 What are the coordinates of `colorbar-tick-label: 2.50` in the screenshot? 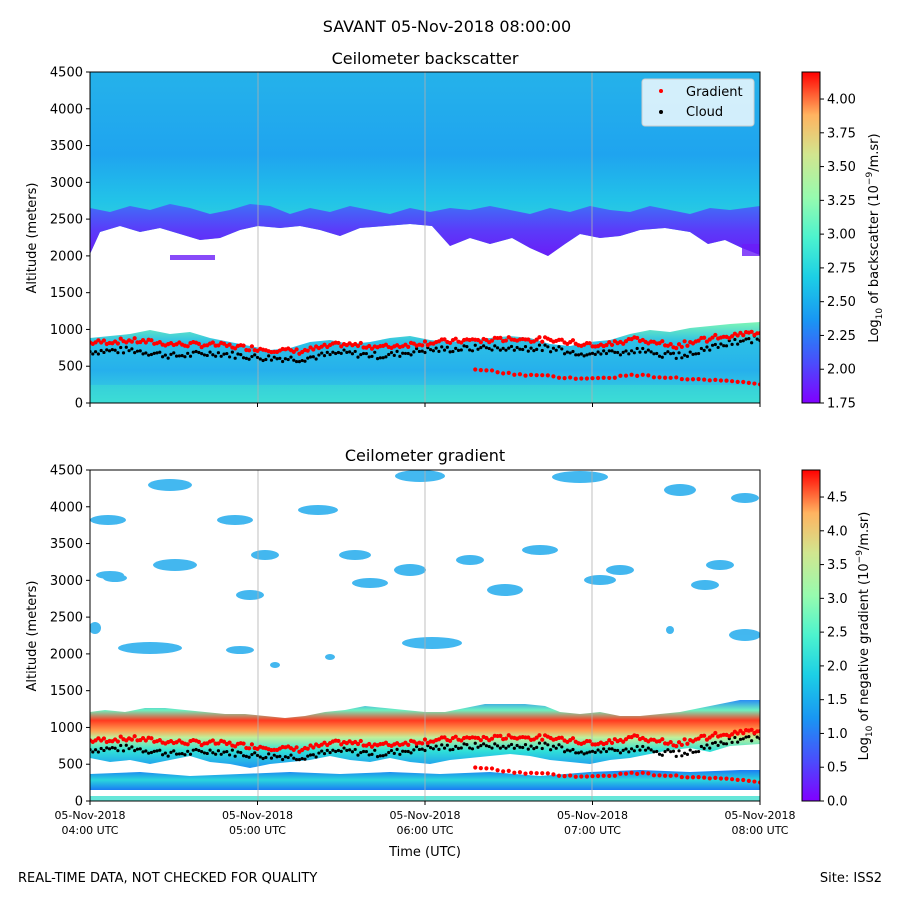 It's located at (841, 302).